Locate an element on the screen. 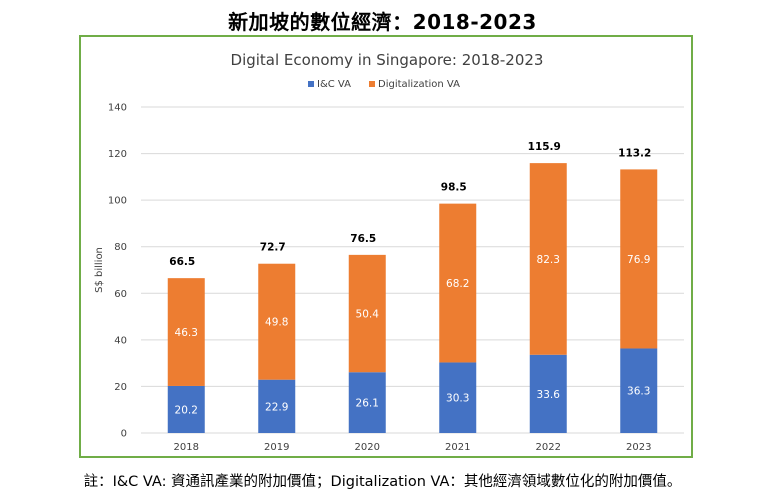 This screenshot has width=765, height=500. y-tick-label: 80 is located at coordinates (120, 247).